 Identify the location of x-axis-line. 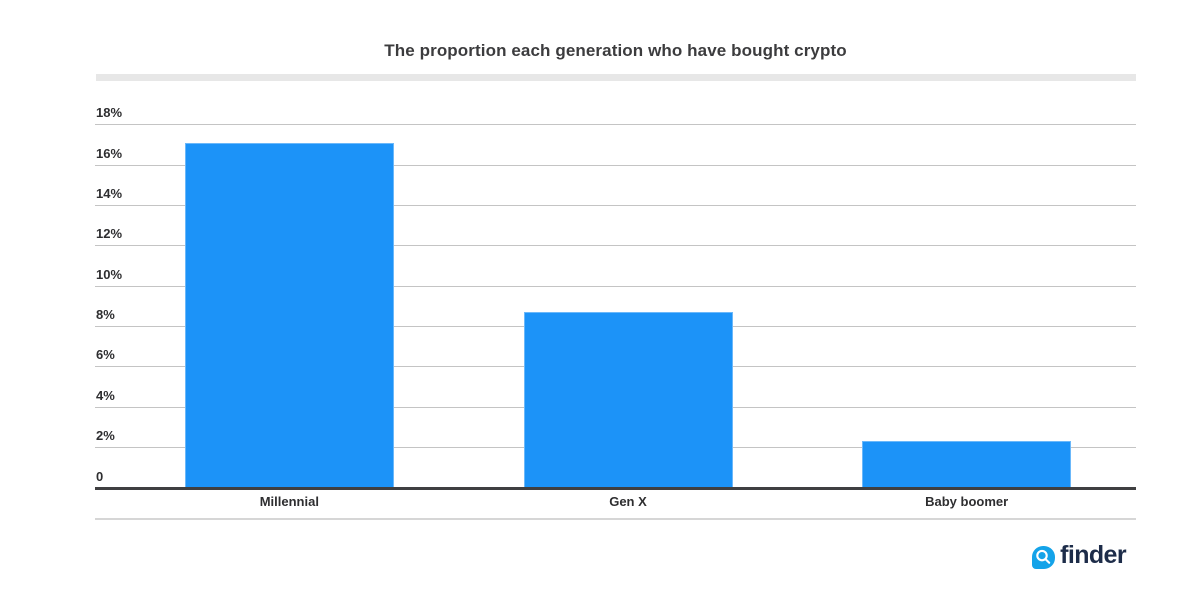
(615, 488).